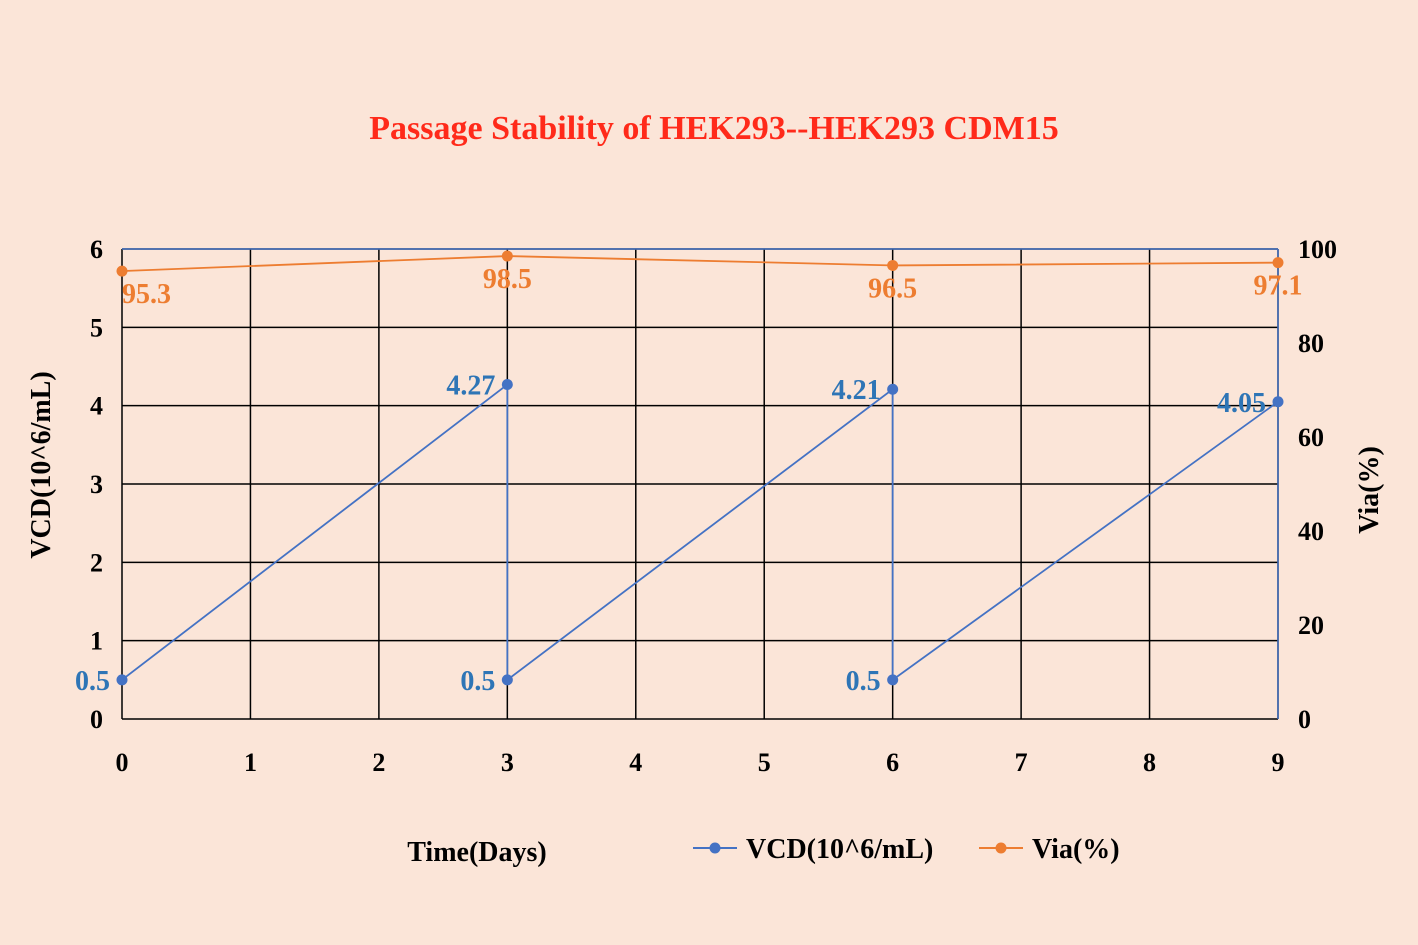  Describe the element at coordinates (1317, 249) in the screenshot. I see `y2-tick-label: 100` at that location.